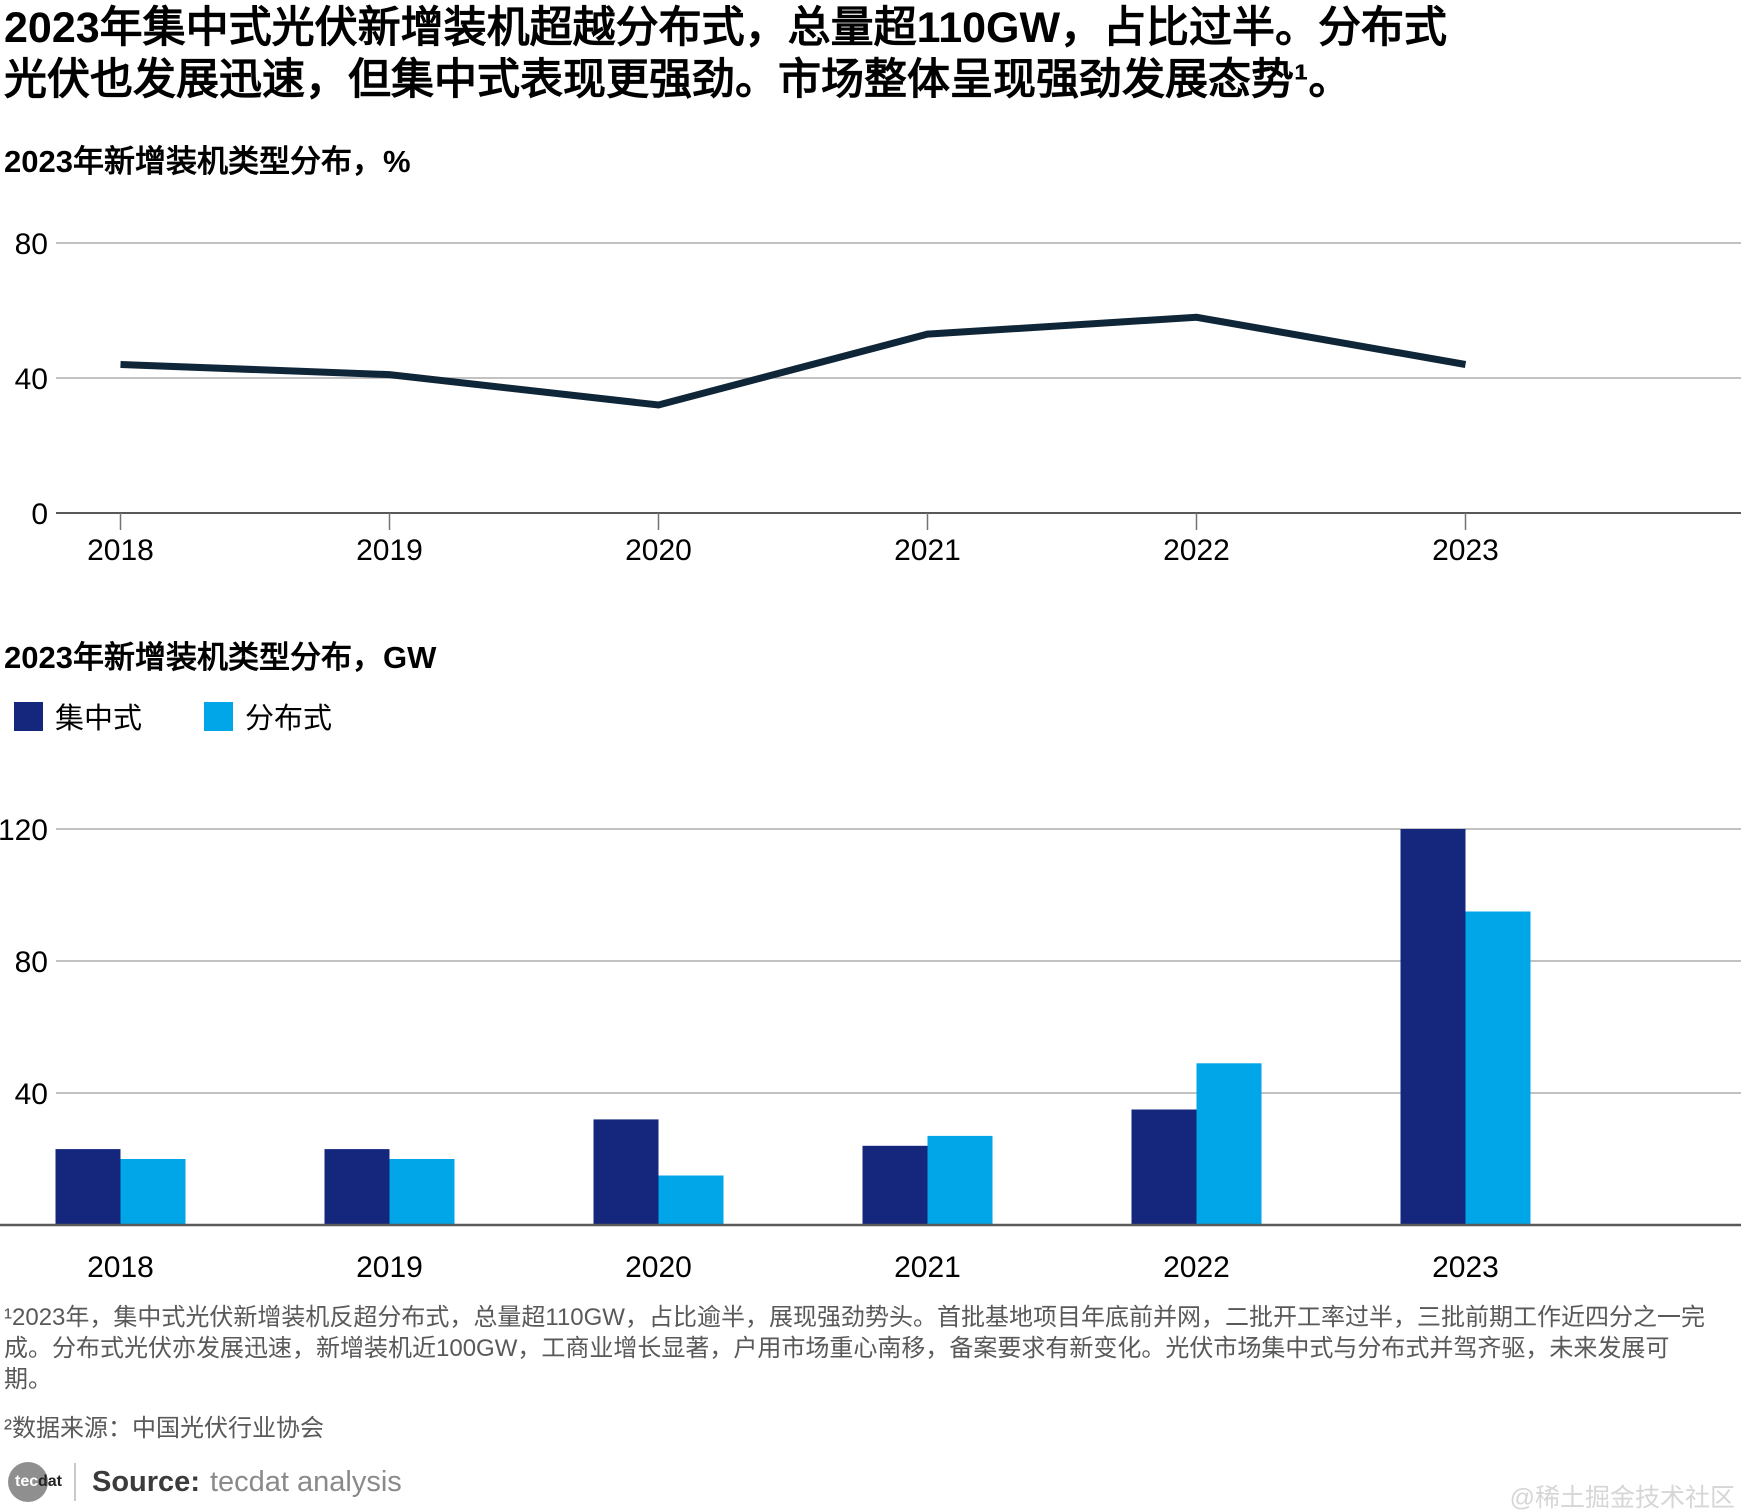 The height and width of the screenshot is (1511, 1741). I want to click on bar-distributed-2019, so click(422, 1192).